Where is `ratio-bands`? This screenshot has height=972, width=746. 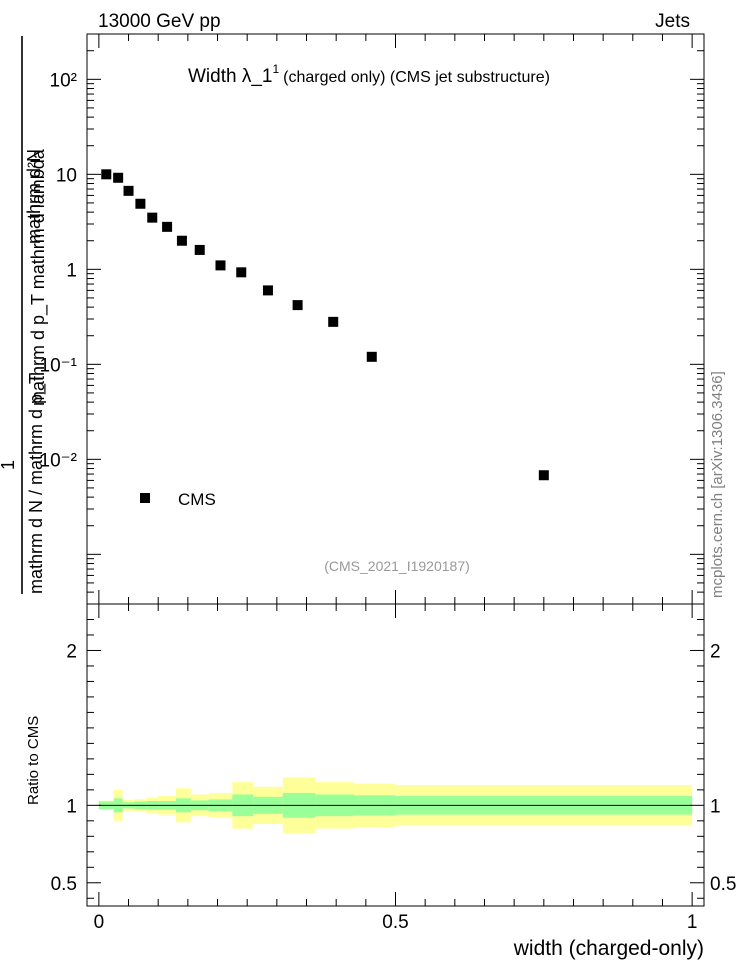 ratio-bands is located at coordinates (395, 805).